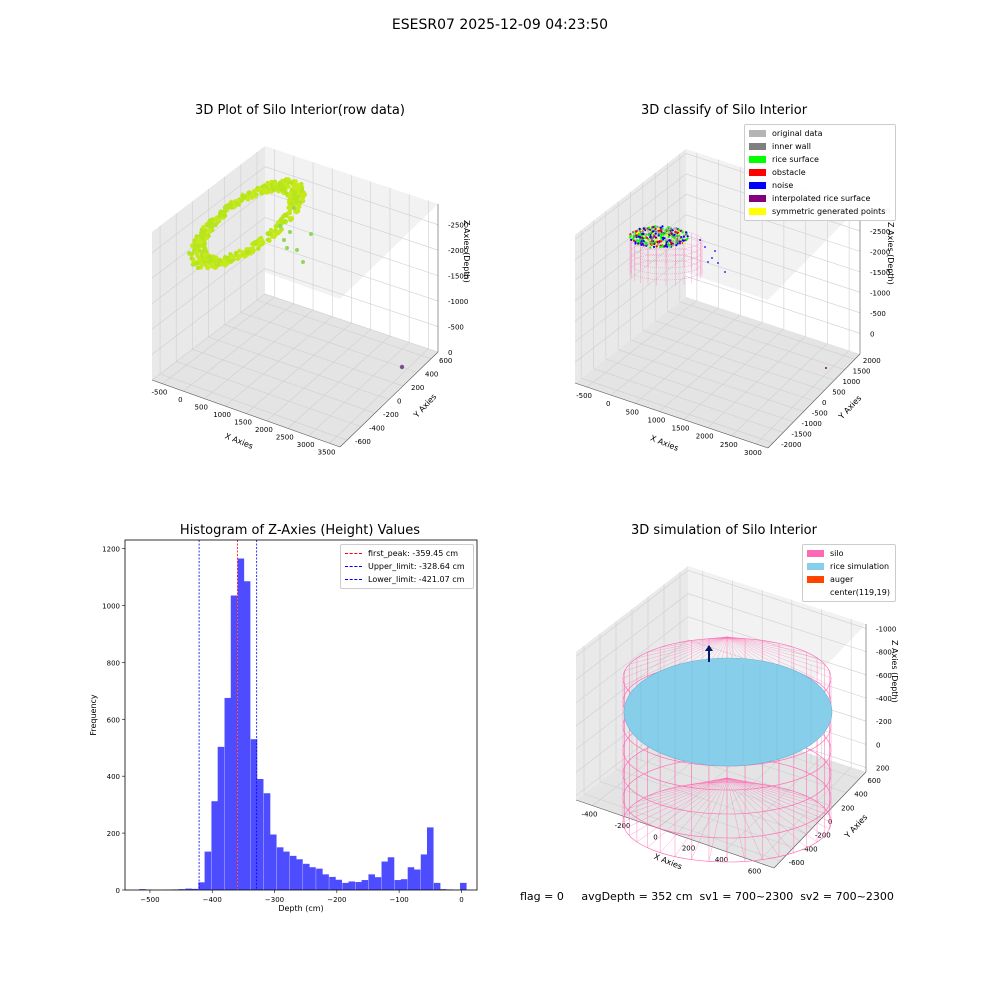 The image size is (1000, 1000). Describe the element at coordinates (113, 720) in the screenshot. I see `histogram-y-tick-label: 600` at that location.